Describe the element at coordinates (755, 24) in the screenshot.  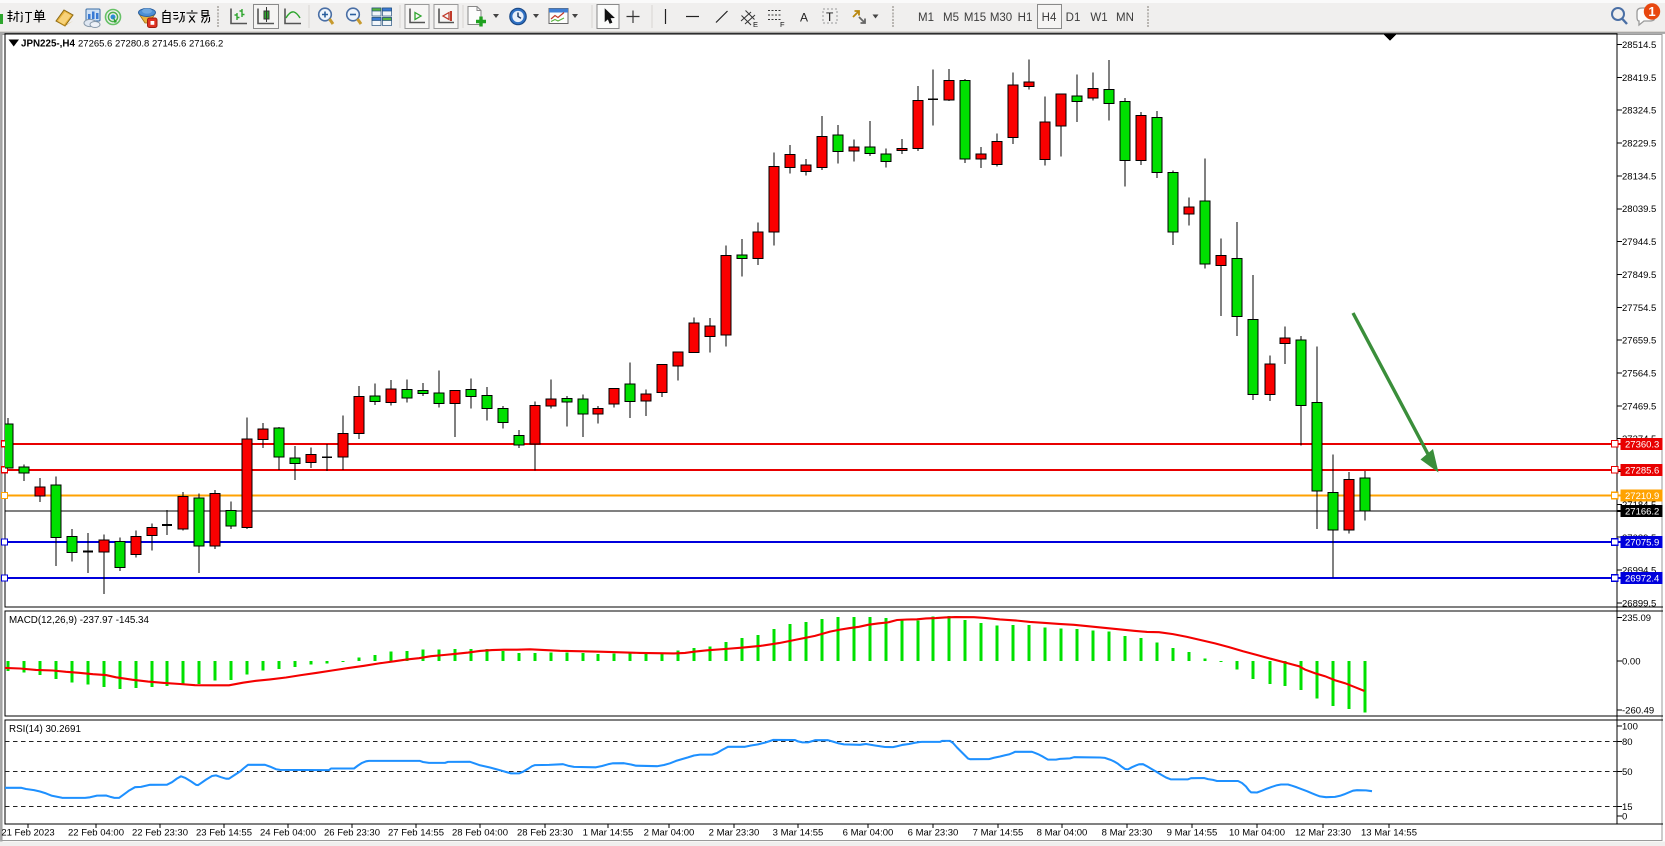
I see `svg-text: E` at that location.